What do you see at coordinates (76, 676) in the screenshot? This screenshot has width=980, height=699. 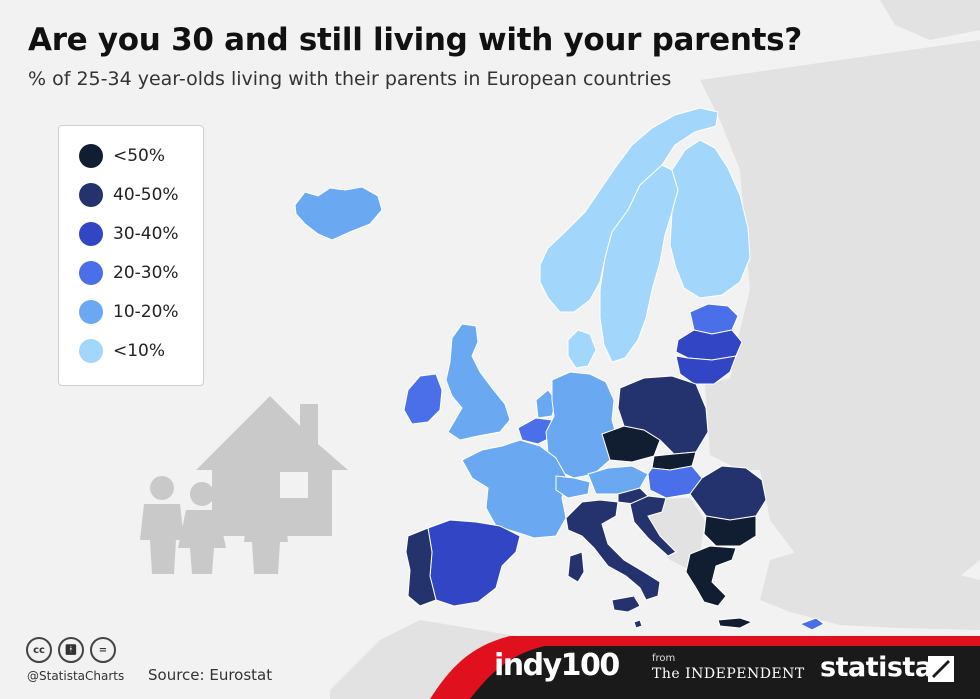 I see `statista-credit: @StatistaCharts` at bounding box center [76, 676].